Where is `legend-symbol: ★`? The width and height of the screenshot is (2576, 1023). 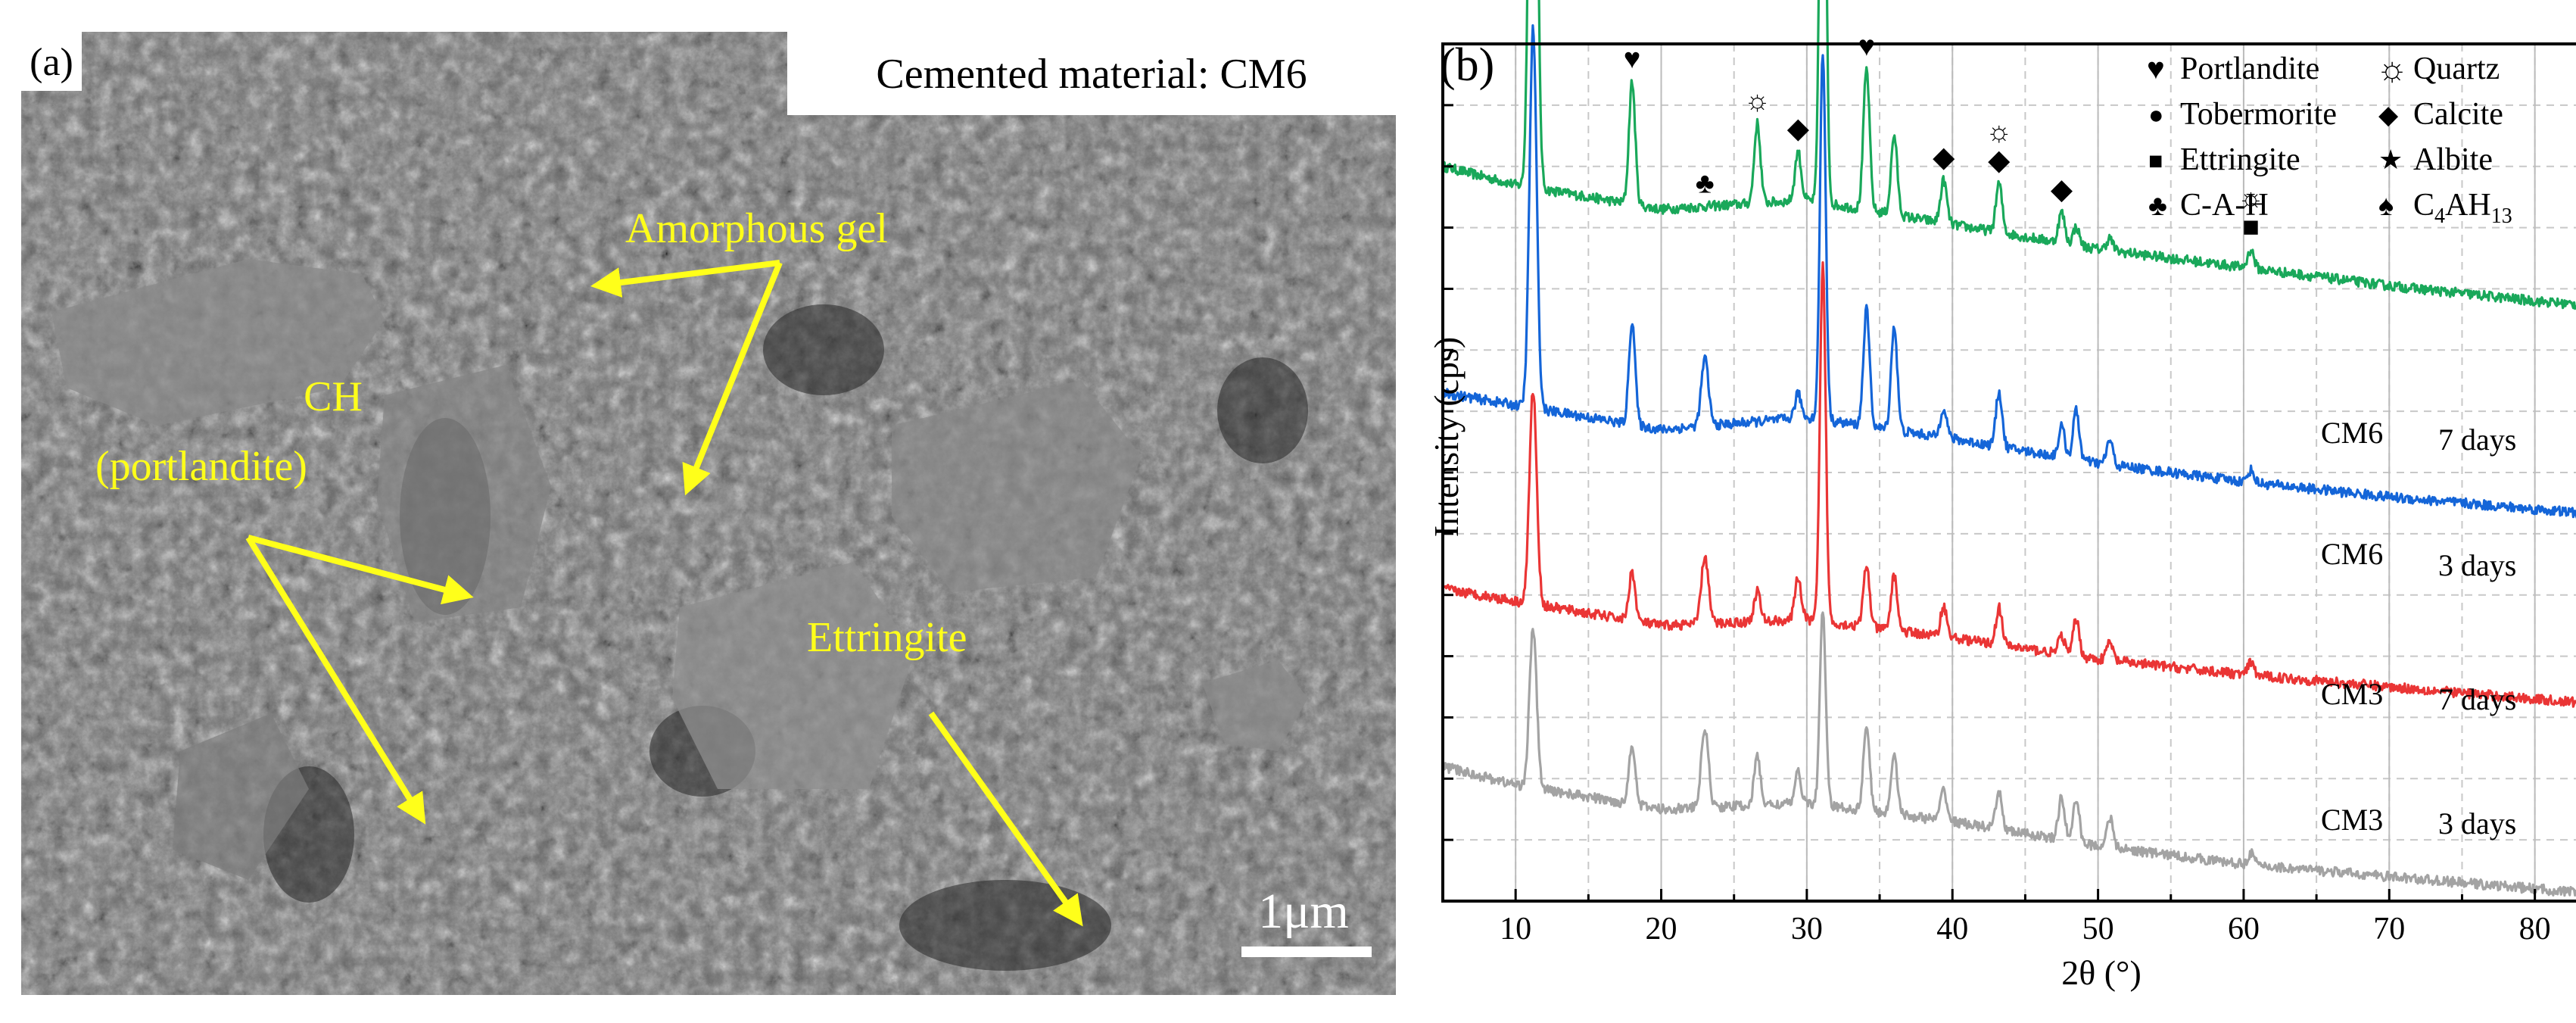
legend-symbol: ★ is located at coordinates (2390, 160).